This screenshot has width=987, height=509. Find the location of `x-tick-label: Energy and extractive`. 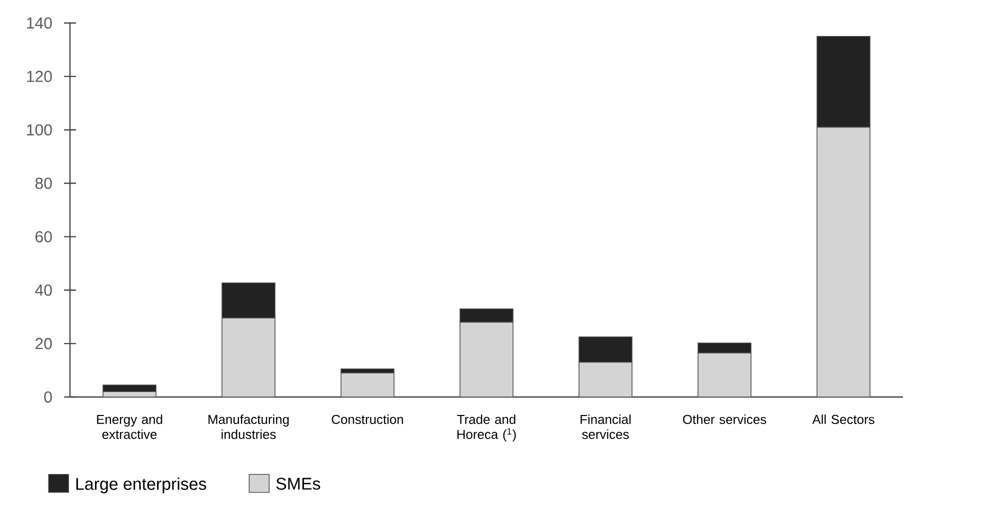

x-tick-label: Energy and extractive is located at coordinates (129, 426).